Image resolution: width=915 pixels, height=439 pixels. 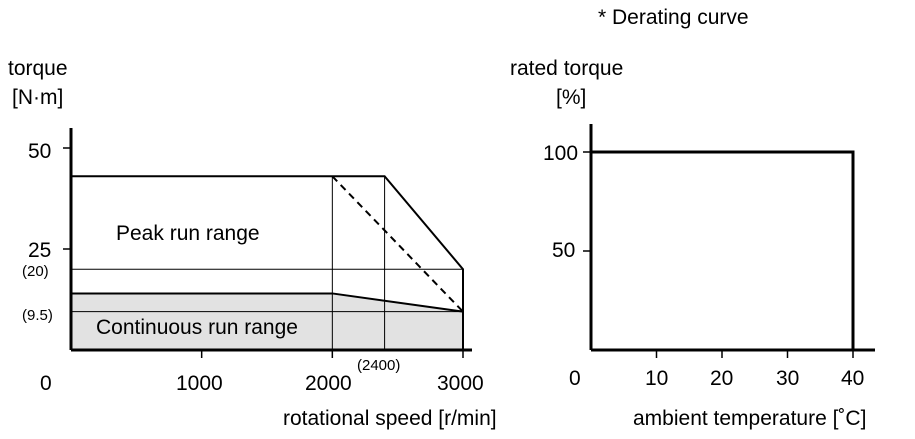 I want to click on x-tick-3000: 3000, so click(x=460, y=383).